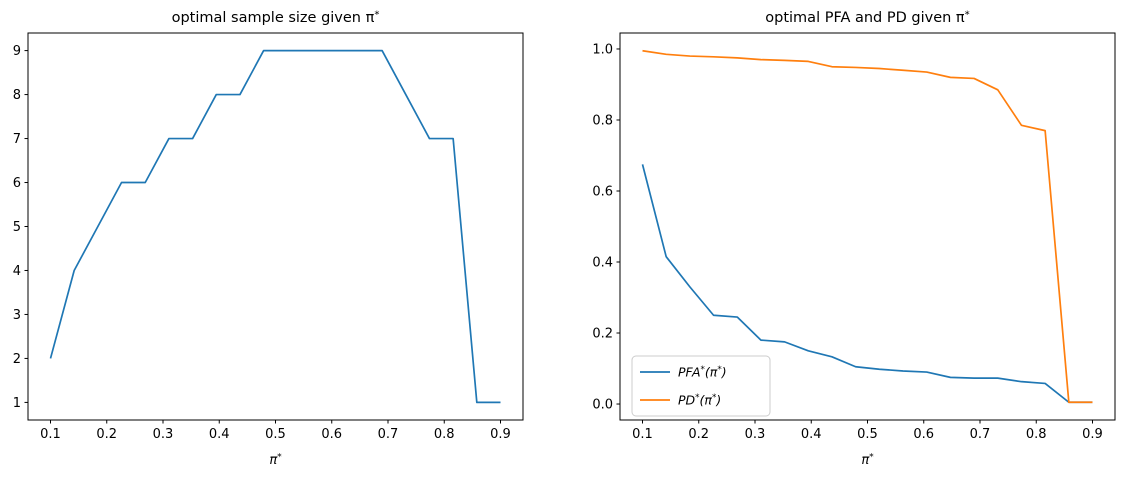 The height and width of the screenshot is (478, 1123). What do you see at coordinates (602, 405) in the screenshot?
I see `y-tick-label: 0.0` at bounding box center [602, 405].